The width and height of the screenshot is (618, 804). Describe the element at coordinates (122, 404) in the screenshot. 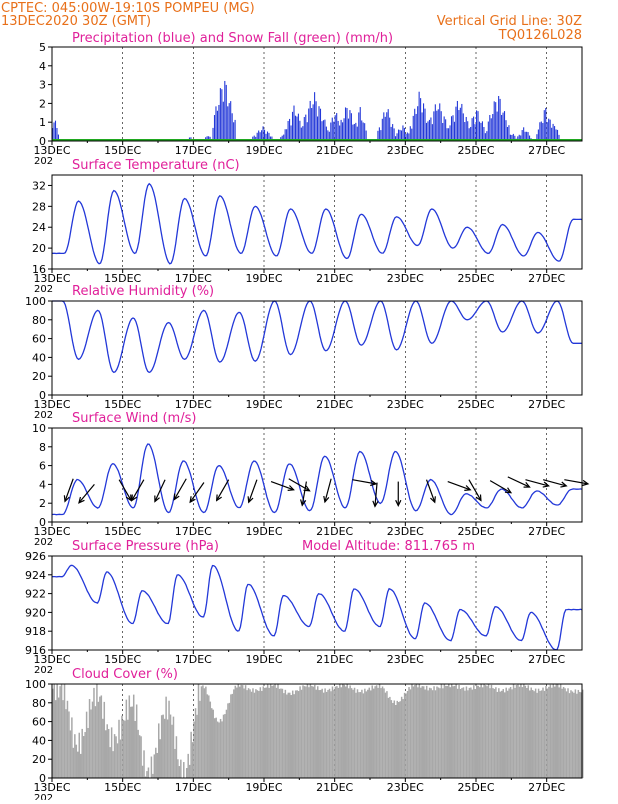

I see `humidity-xtick-label: 15DEC` at that location.